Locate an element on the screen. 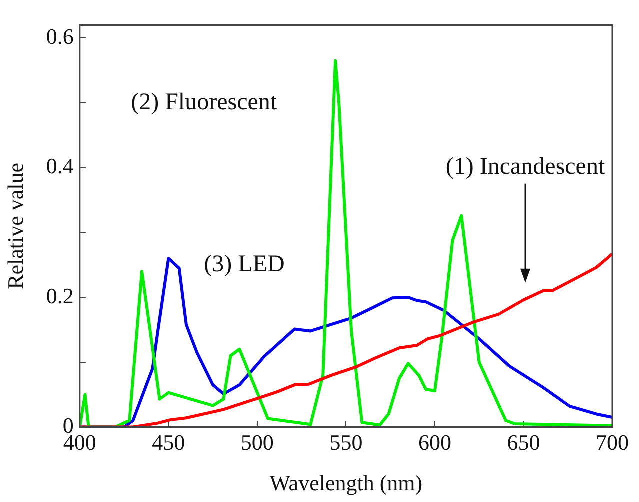  y-tick-label: 0.6 is located at coordinates (60, 36).